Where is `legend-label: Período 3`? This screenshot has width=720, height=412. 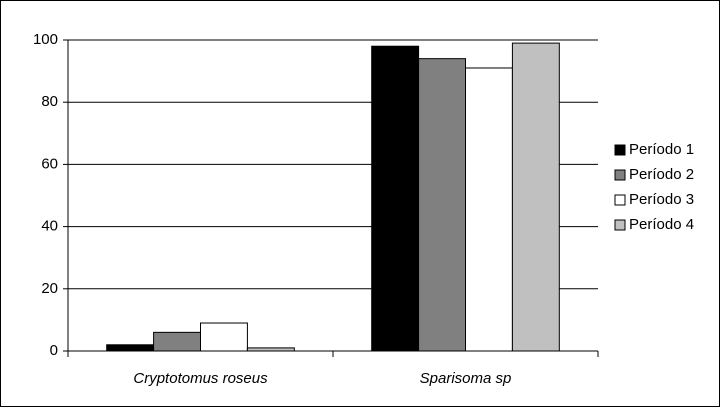 legend-label: Período 3 is located at coordinates (661, 199).